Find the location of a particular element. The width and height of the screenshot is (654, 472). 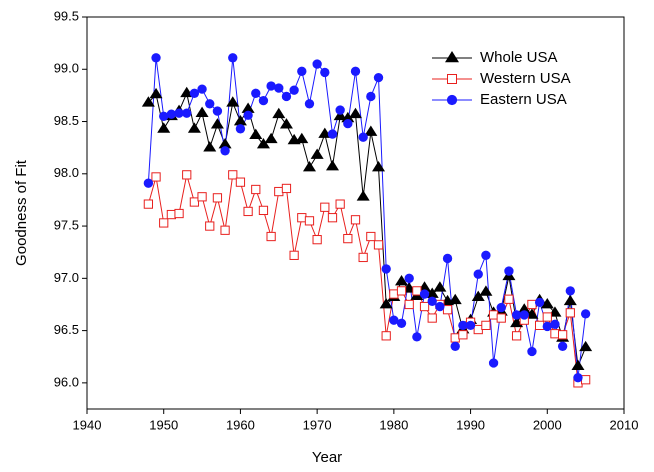

y-tick-label: 99.0 is located at coordinates (66, 68).